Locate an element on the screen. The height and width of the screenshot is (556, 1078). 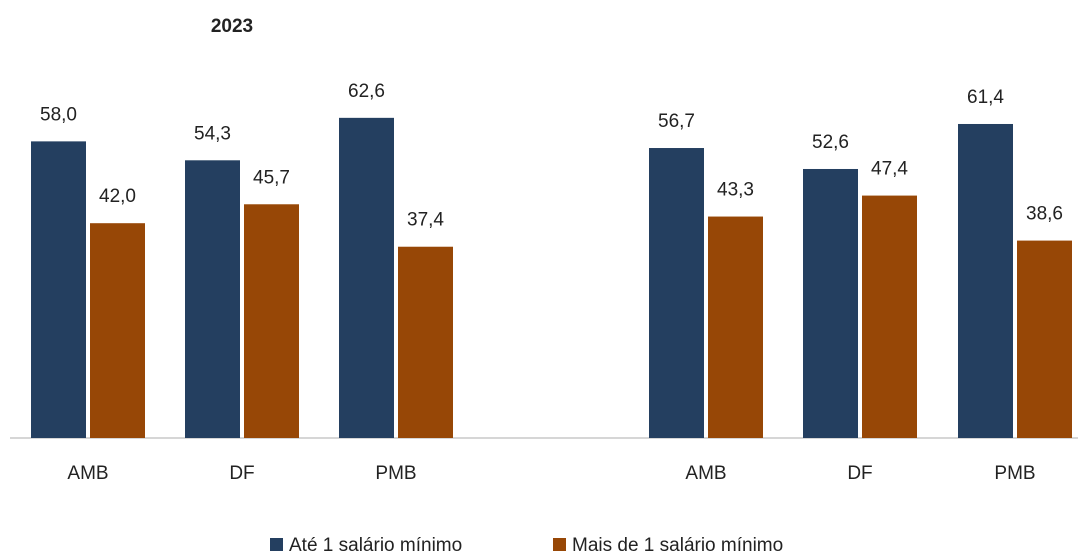
data-label: 58,0 is located at coordinates (58, 114).